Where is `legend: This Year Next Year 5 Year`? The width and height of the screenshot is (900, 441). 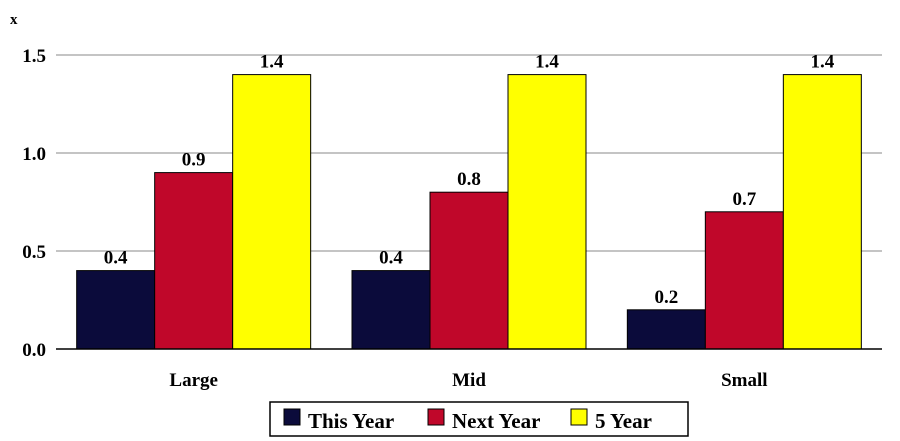 legend: This Year Next Year 5 Year is located at coordinates (479, 419).